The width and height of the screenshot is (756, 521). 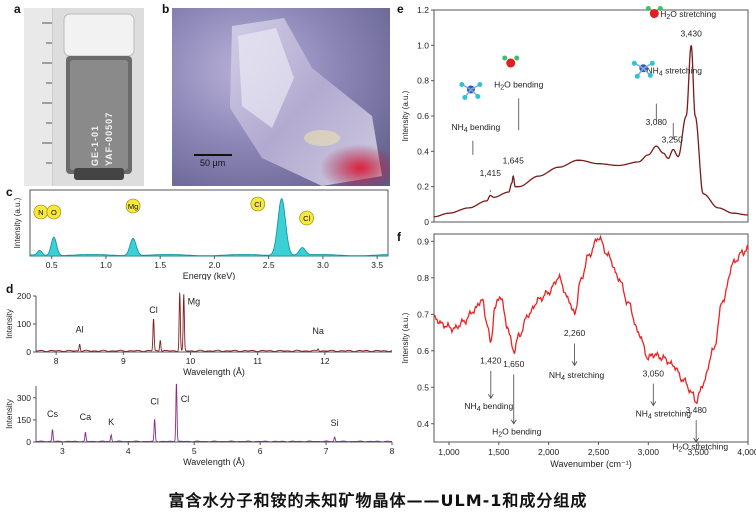 I want to click on element-label: Cl, so click(x=153, y=310).